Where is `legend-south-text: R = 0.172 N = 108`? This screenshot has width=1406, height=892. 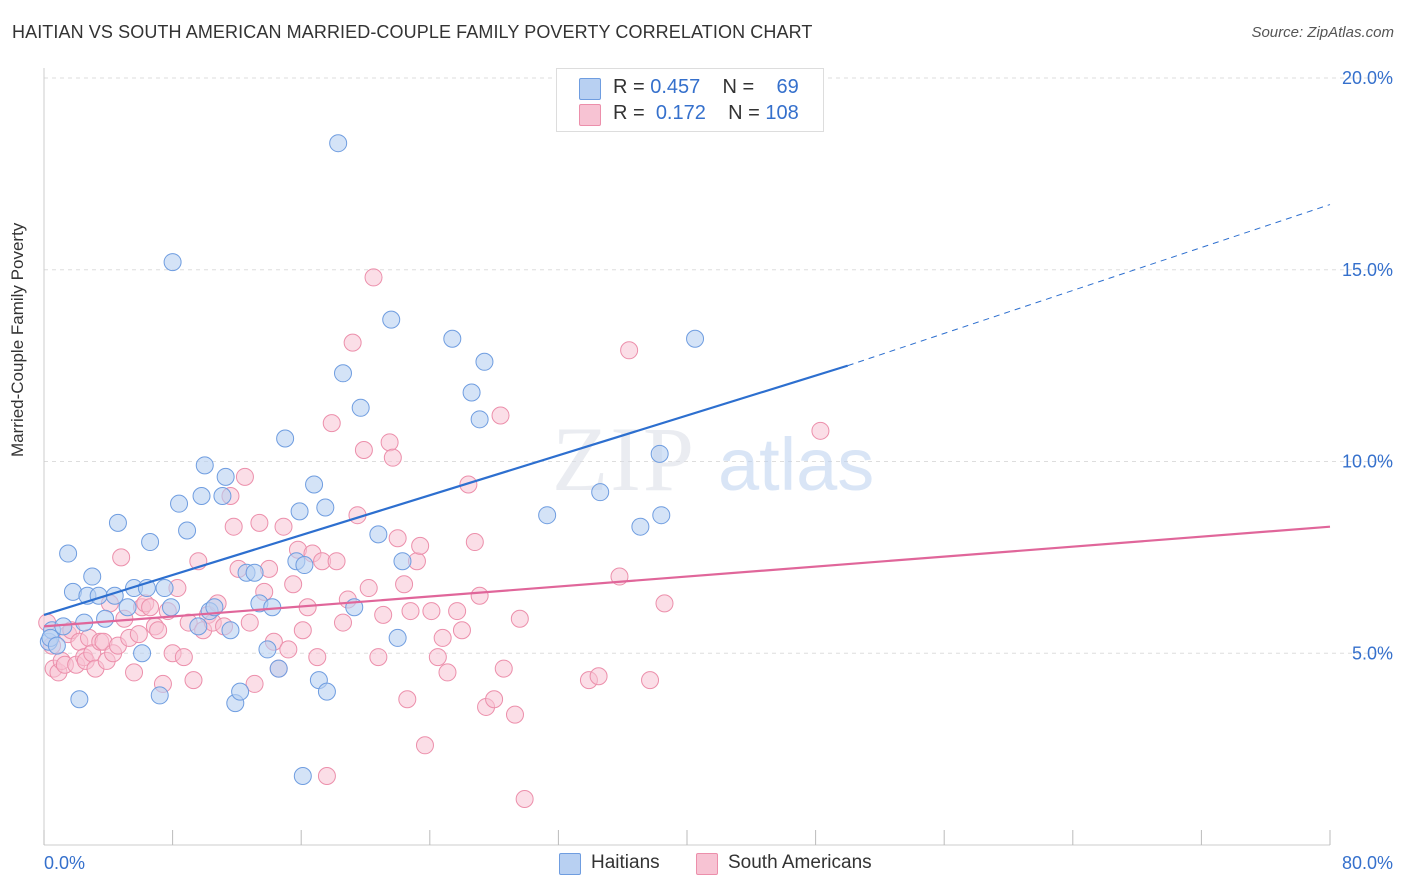
legend-south-text: R = 0.172 N = 108 is located at coordinates (706, 113).